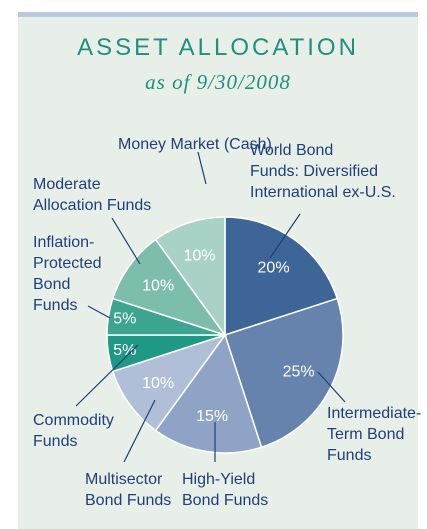 The width and height of the screenshot is (427, 529). What do you see at coordinates (67, 274) in the screenshot?
I see `slice-label: Inflation- Protected Bond Funds` at bounding box center [67, 274].